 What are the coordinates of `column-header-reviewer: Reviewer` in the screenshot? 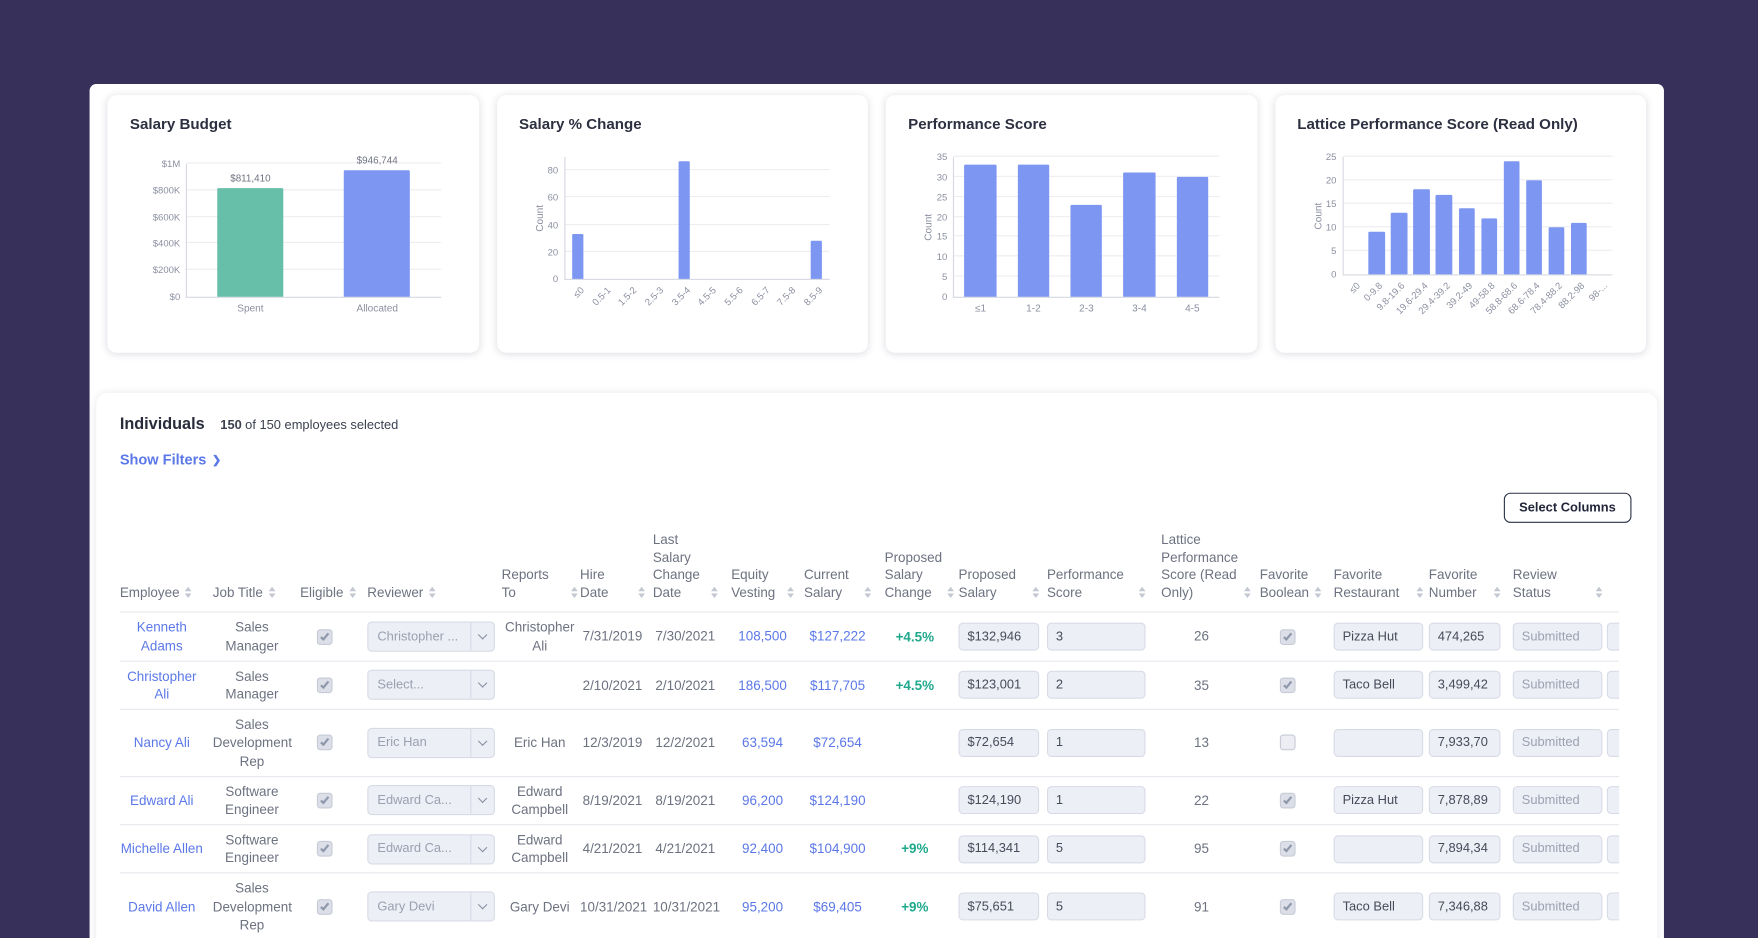 It's located at (431, 592).